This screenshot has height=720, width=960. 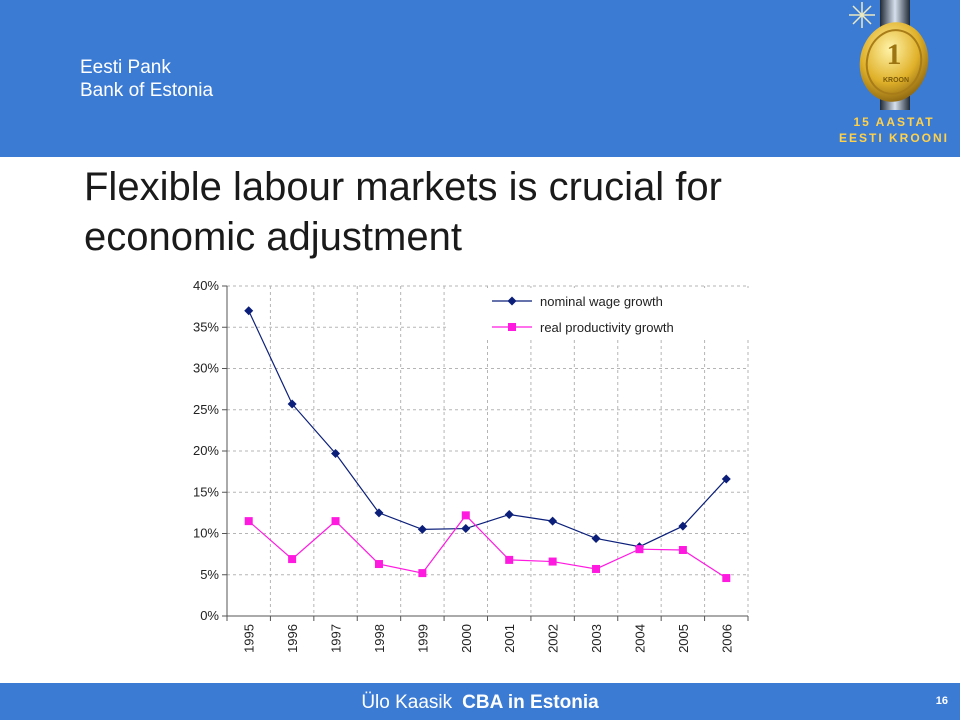 What do you see at coordinates (206, 368) in the screenshot?
I see `y-tick-label: 30%` at bounding box center [206, 368].